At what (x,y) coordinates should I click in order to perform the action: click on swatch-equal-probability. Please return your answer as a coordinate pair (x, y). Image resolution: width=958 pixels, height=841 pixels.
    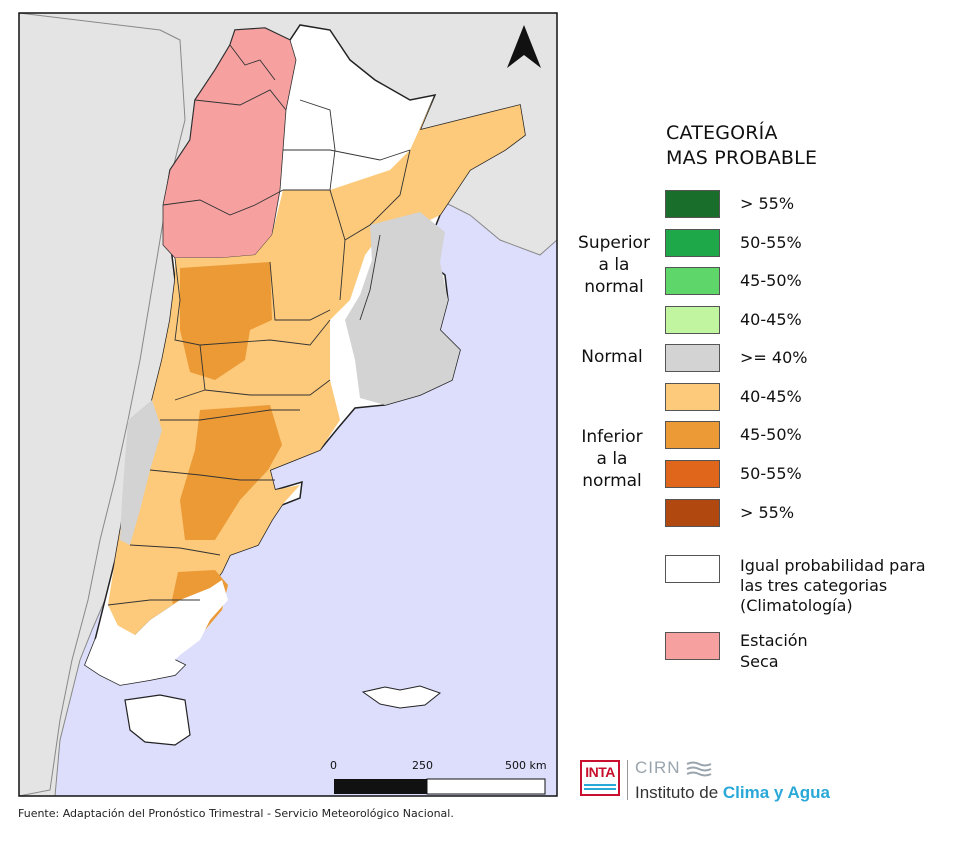
    Looking at the image, I should click on (692, 569).